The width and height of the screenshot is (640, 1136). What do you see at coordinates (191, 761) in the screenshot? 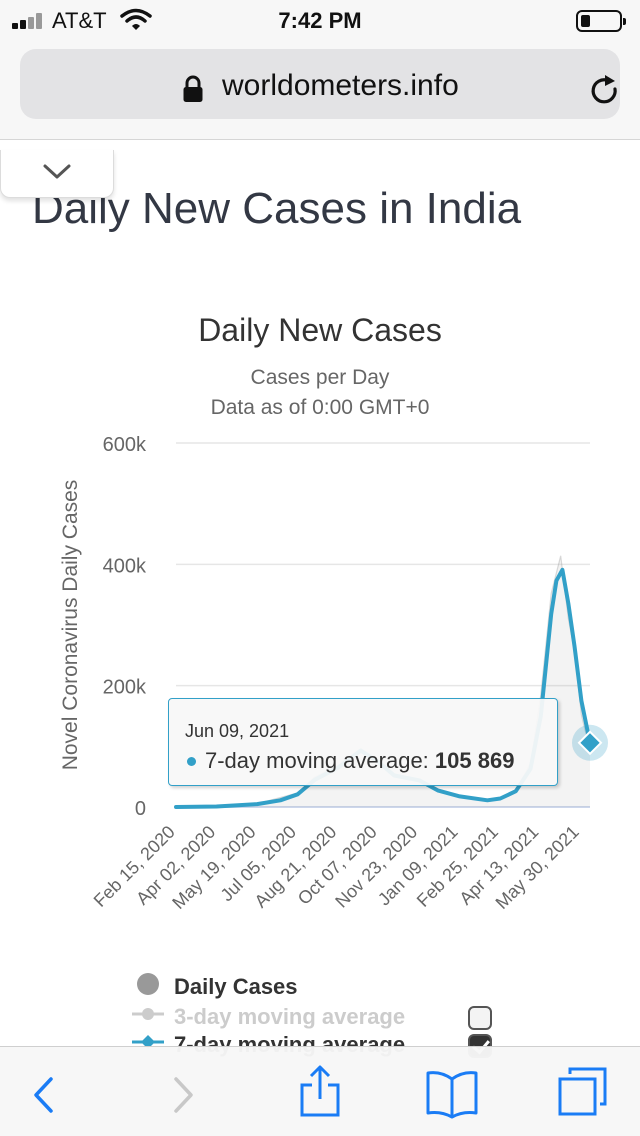
I see `tooltip-series-dot` at bounding box center [191, 761].